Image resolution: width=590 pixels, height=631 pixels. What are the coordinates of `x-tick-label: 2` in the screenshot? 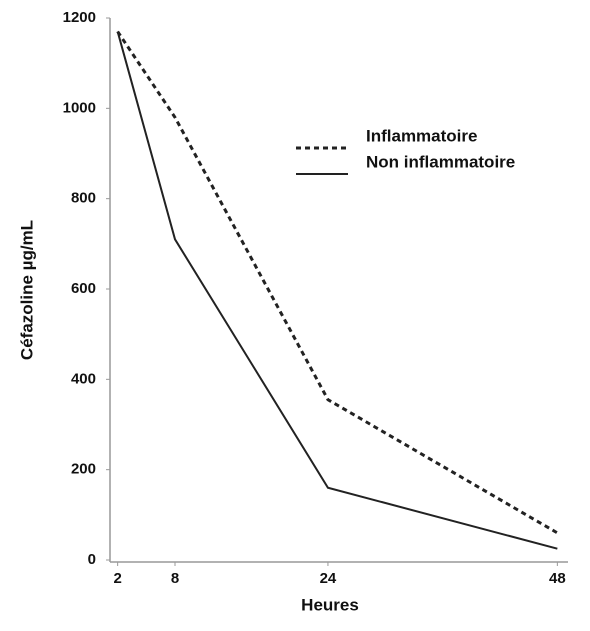 It's located at (117, 578).